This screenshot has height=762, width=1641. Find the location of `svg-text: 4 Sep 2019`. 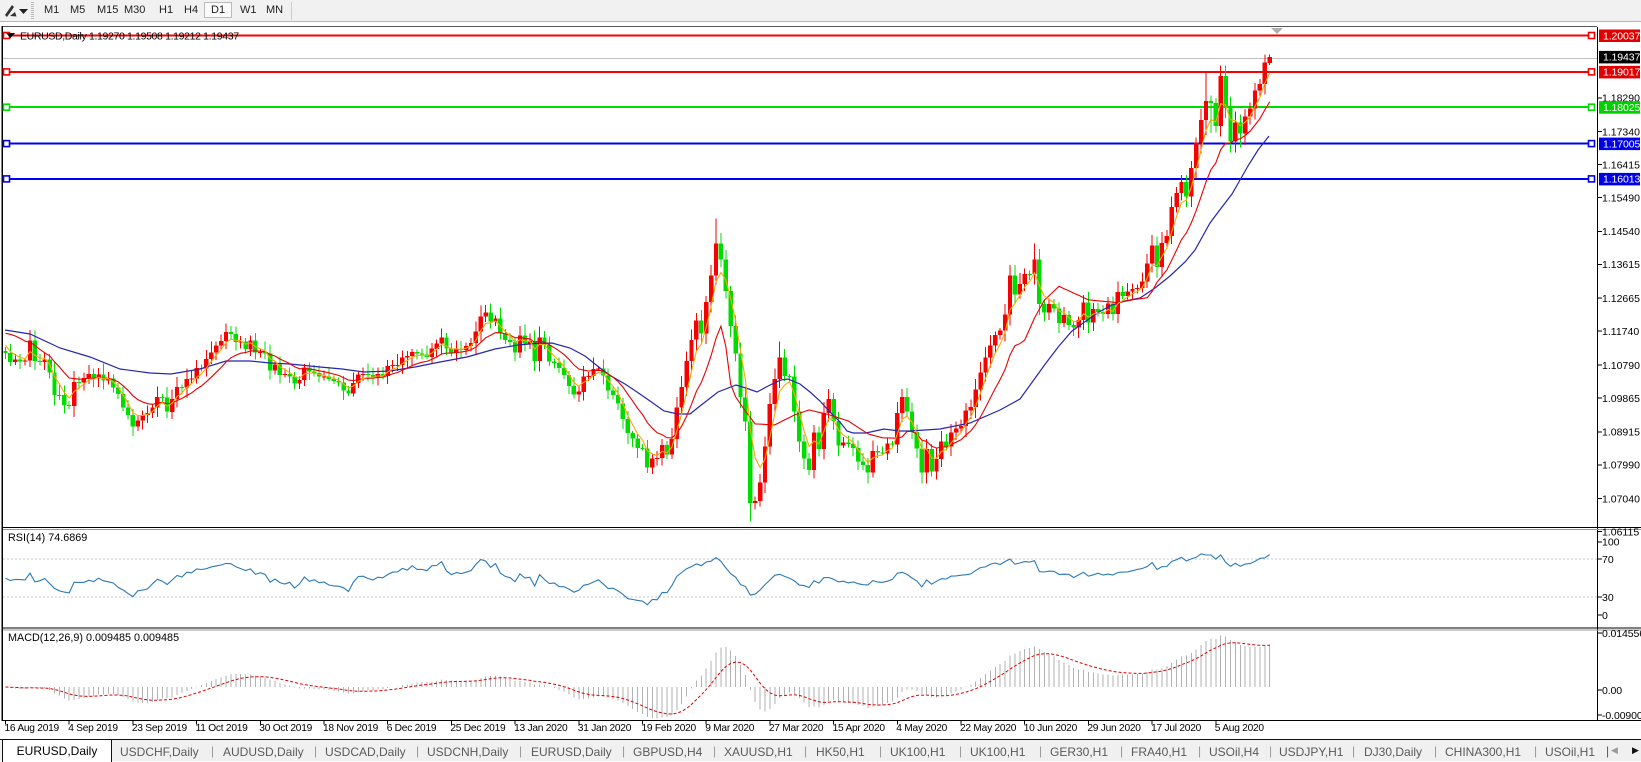

svg-text: 4 Sep 2019 is located at coordinates (93, 728).